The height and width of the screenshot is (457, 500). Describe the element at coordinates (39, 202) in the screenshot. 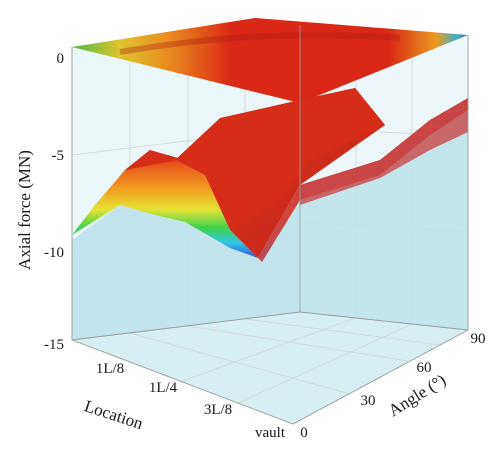

I see `z-axis: 0 -5 -10 -15 Axial force (MN)` at that location.